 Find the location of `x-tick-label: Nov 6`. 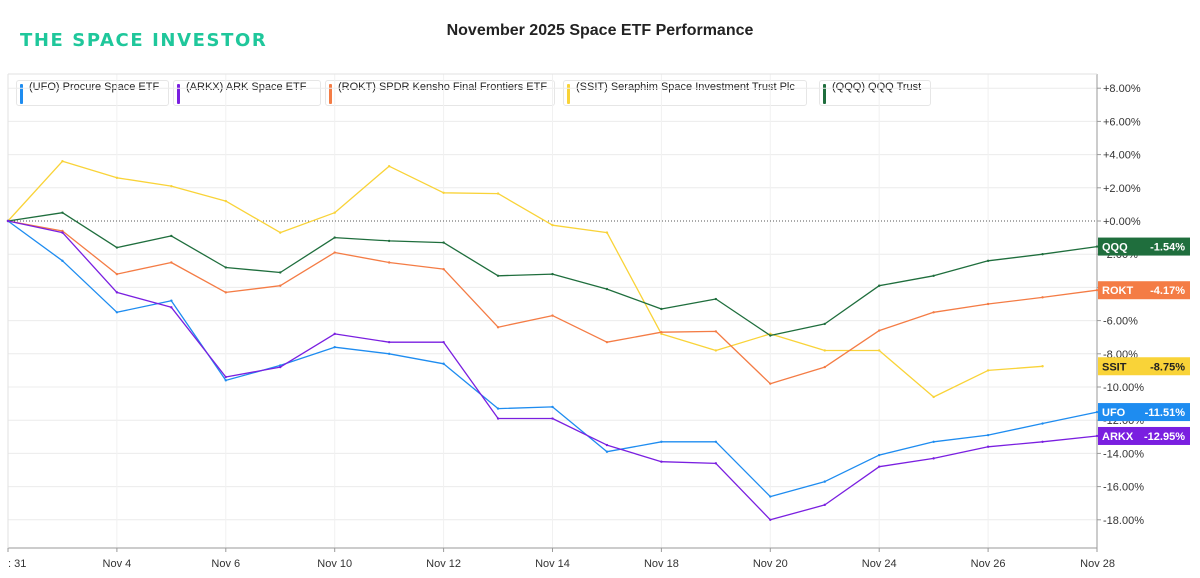

x-tick-label: Nov 6 is located at coordinates (225, 564).